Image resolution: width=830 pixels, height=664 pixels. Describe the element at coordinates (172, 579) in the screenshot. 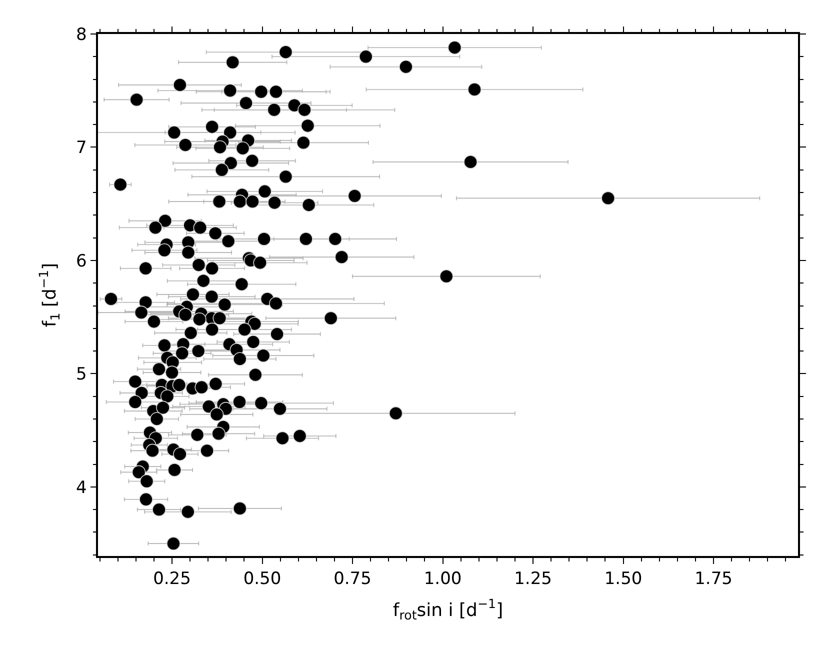

I see `x-tick-label: 0.25` at that location.